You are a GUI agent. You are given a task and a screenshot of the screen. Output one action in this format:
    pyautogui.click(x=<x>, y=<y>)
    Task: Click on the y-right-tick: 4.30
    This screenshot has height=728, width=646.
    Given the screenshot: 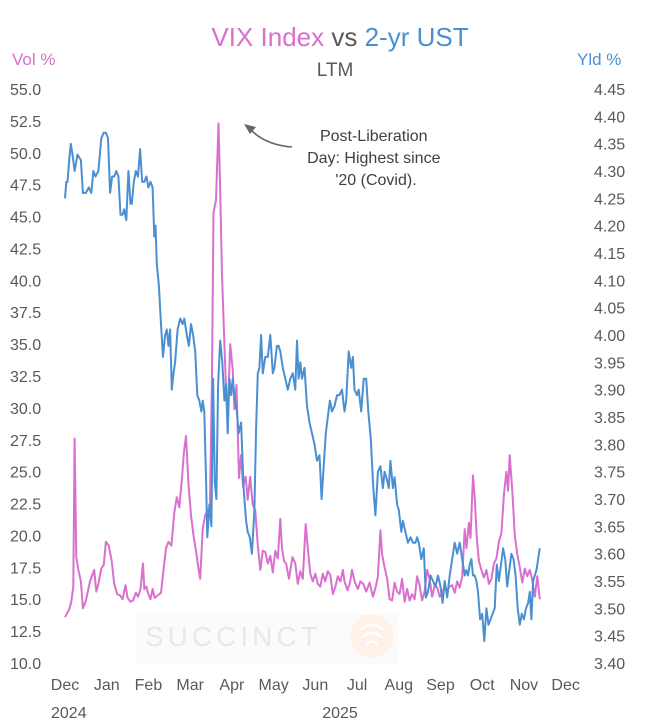 What is the action you would take?
    pyautogui.click(x=609, y=172)
    